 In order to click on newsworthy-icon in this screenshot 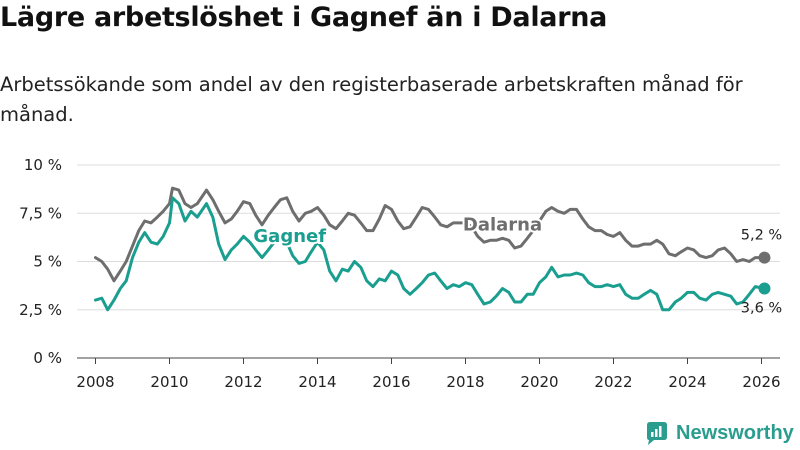, I will do `click(657, 433)`.